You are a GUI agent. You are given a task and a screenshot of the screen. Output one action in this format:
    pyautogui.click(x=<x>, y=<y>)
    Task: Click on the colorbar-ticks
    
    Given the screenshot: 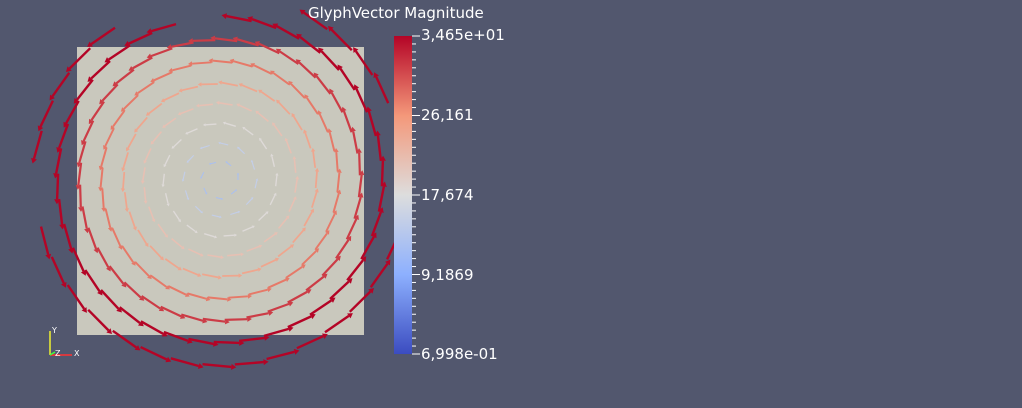 What is the action you would take?
    pyautogui.click(x=416, y=195)
    